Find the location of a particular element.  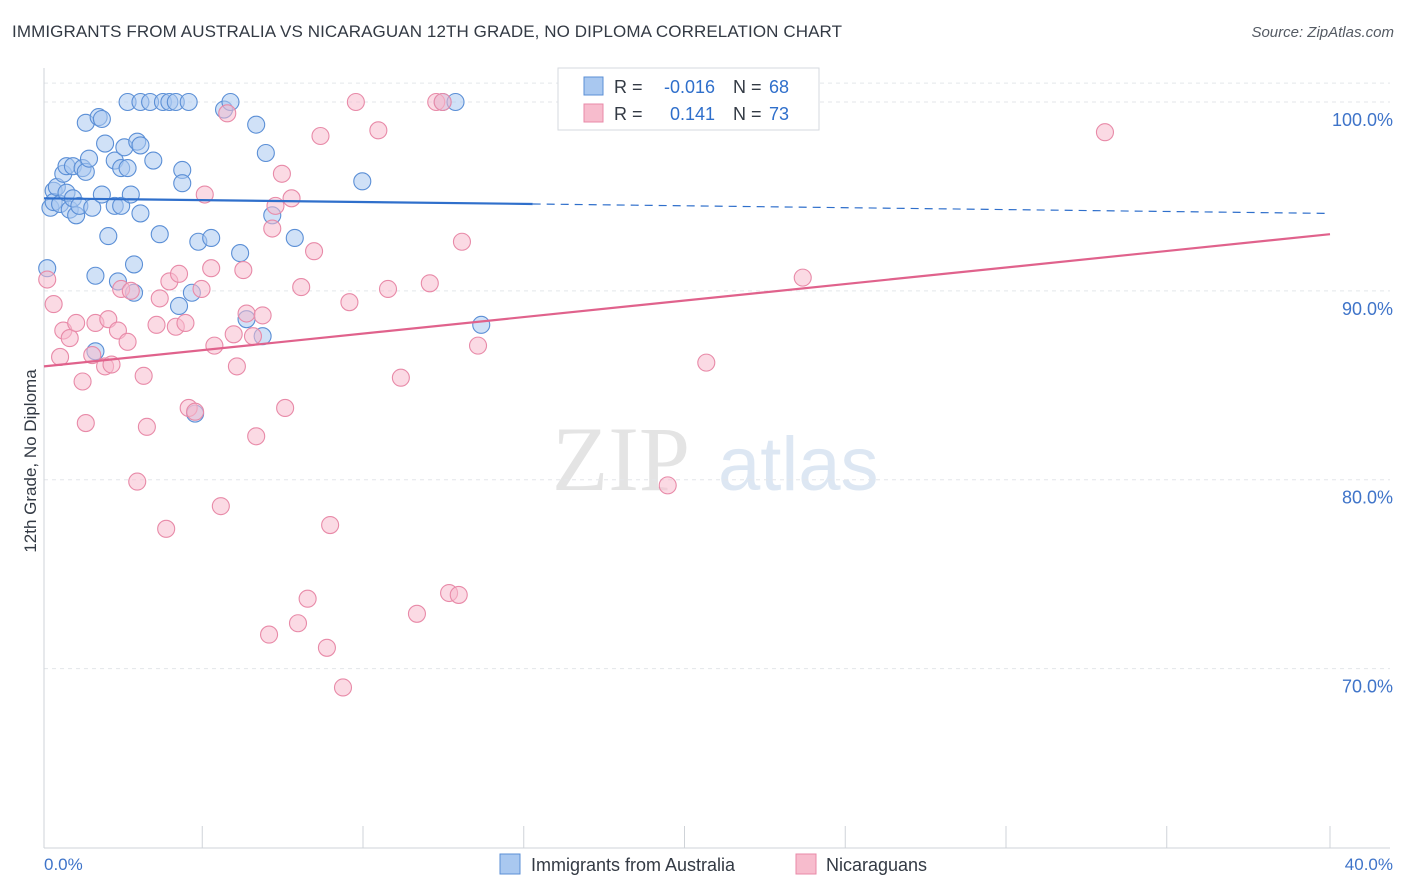

stats-swatch-australia is located at coordinates (593, 86).